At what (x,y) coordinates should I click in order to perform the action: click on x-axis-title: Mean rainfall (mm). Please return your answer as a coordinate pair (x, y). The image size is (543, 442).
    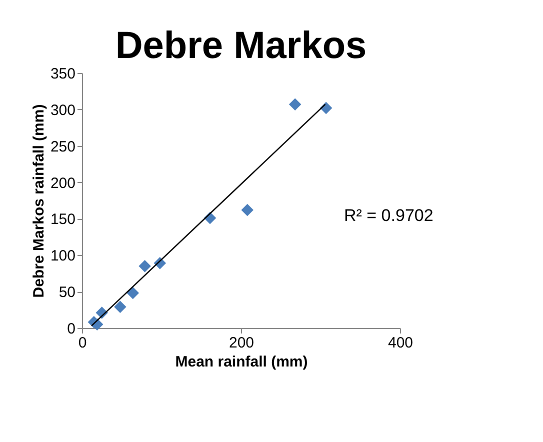
    Looking at the image, I should click on (241, 362).